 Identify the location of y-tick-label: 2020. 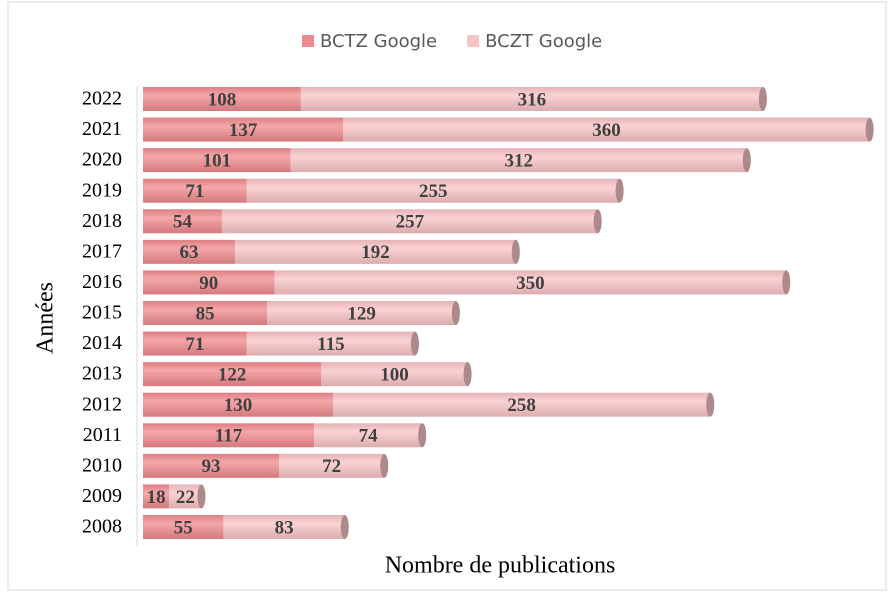
(102, 160).